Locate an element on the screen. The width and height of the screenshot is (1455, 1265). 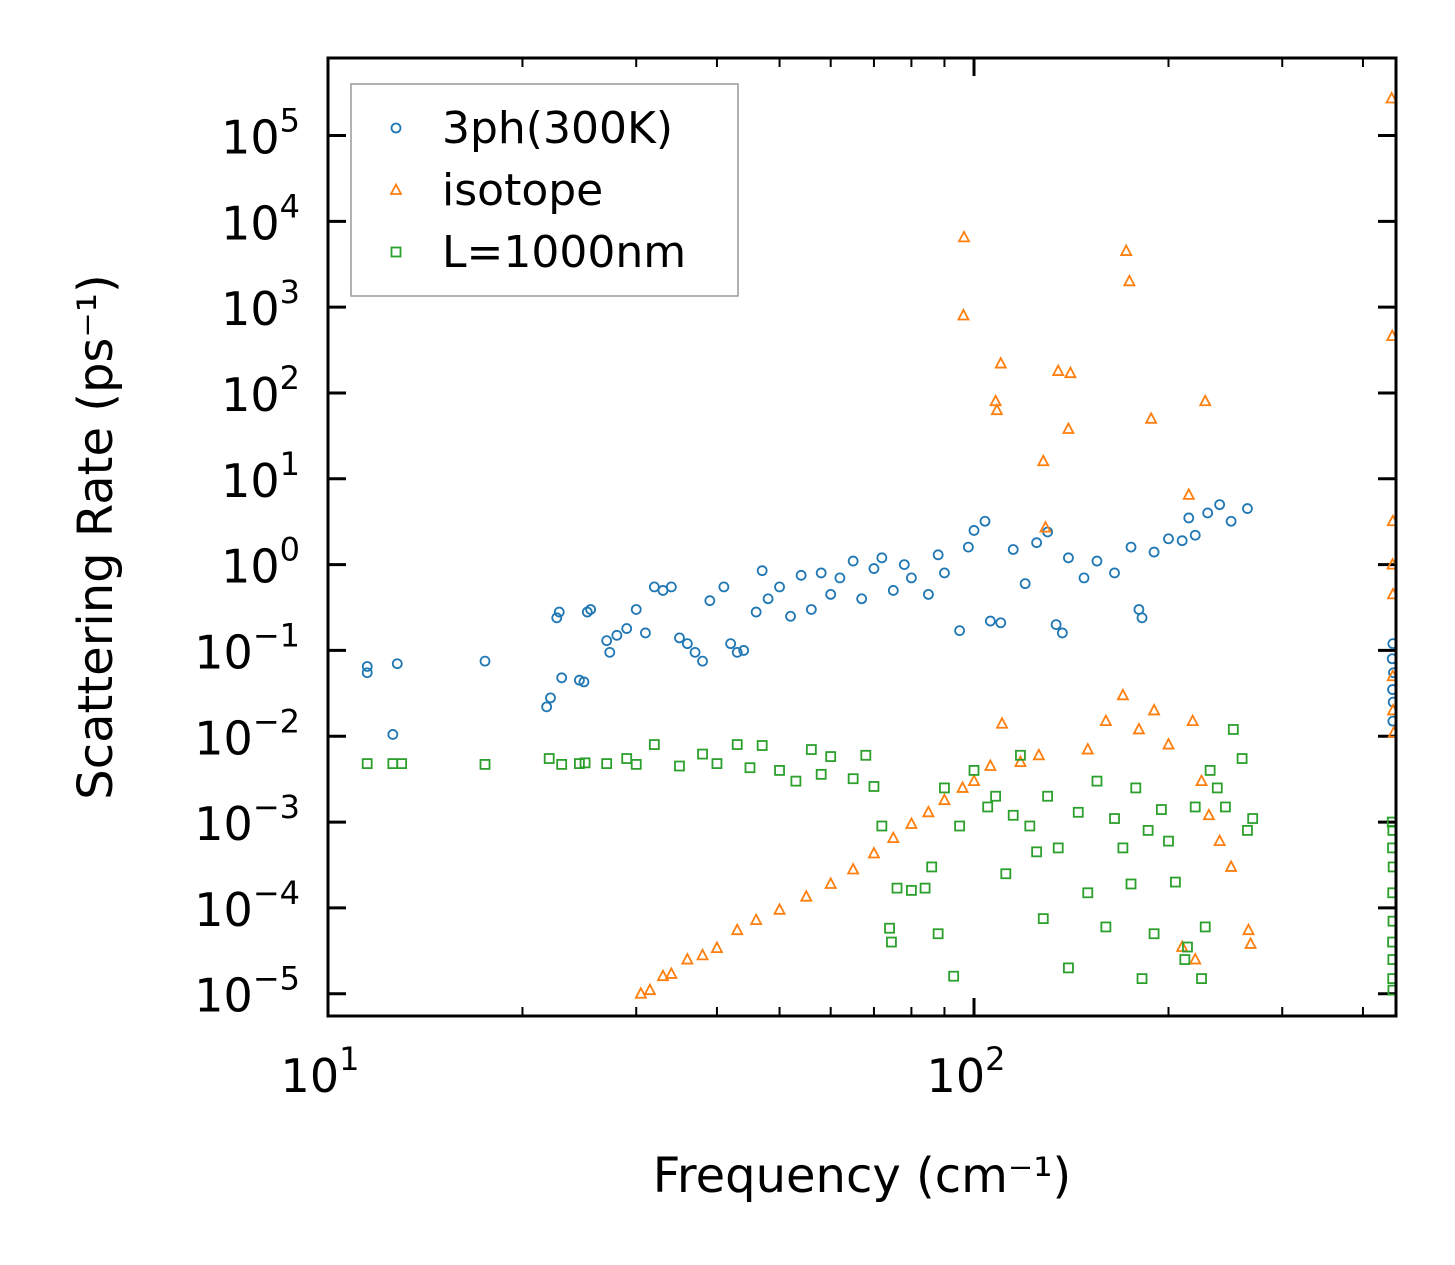
legend: 3ph(300K) isotope L=1000nm is located at coordinates (544, 190).